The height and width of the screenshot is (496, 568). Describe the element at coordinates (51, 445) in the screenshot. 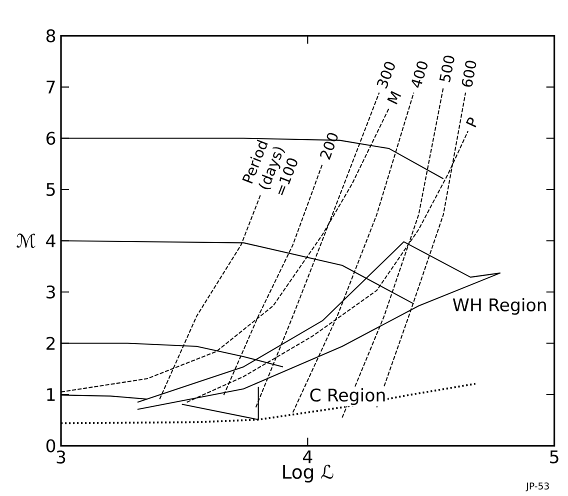

I see `y-tick-label: 0` at that location.